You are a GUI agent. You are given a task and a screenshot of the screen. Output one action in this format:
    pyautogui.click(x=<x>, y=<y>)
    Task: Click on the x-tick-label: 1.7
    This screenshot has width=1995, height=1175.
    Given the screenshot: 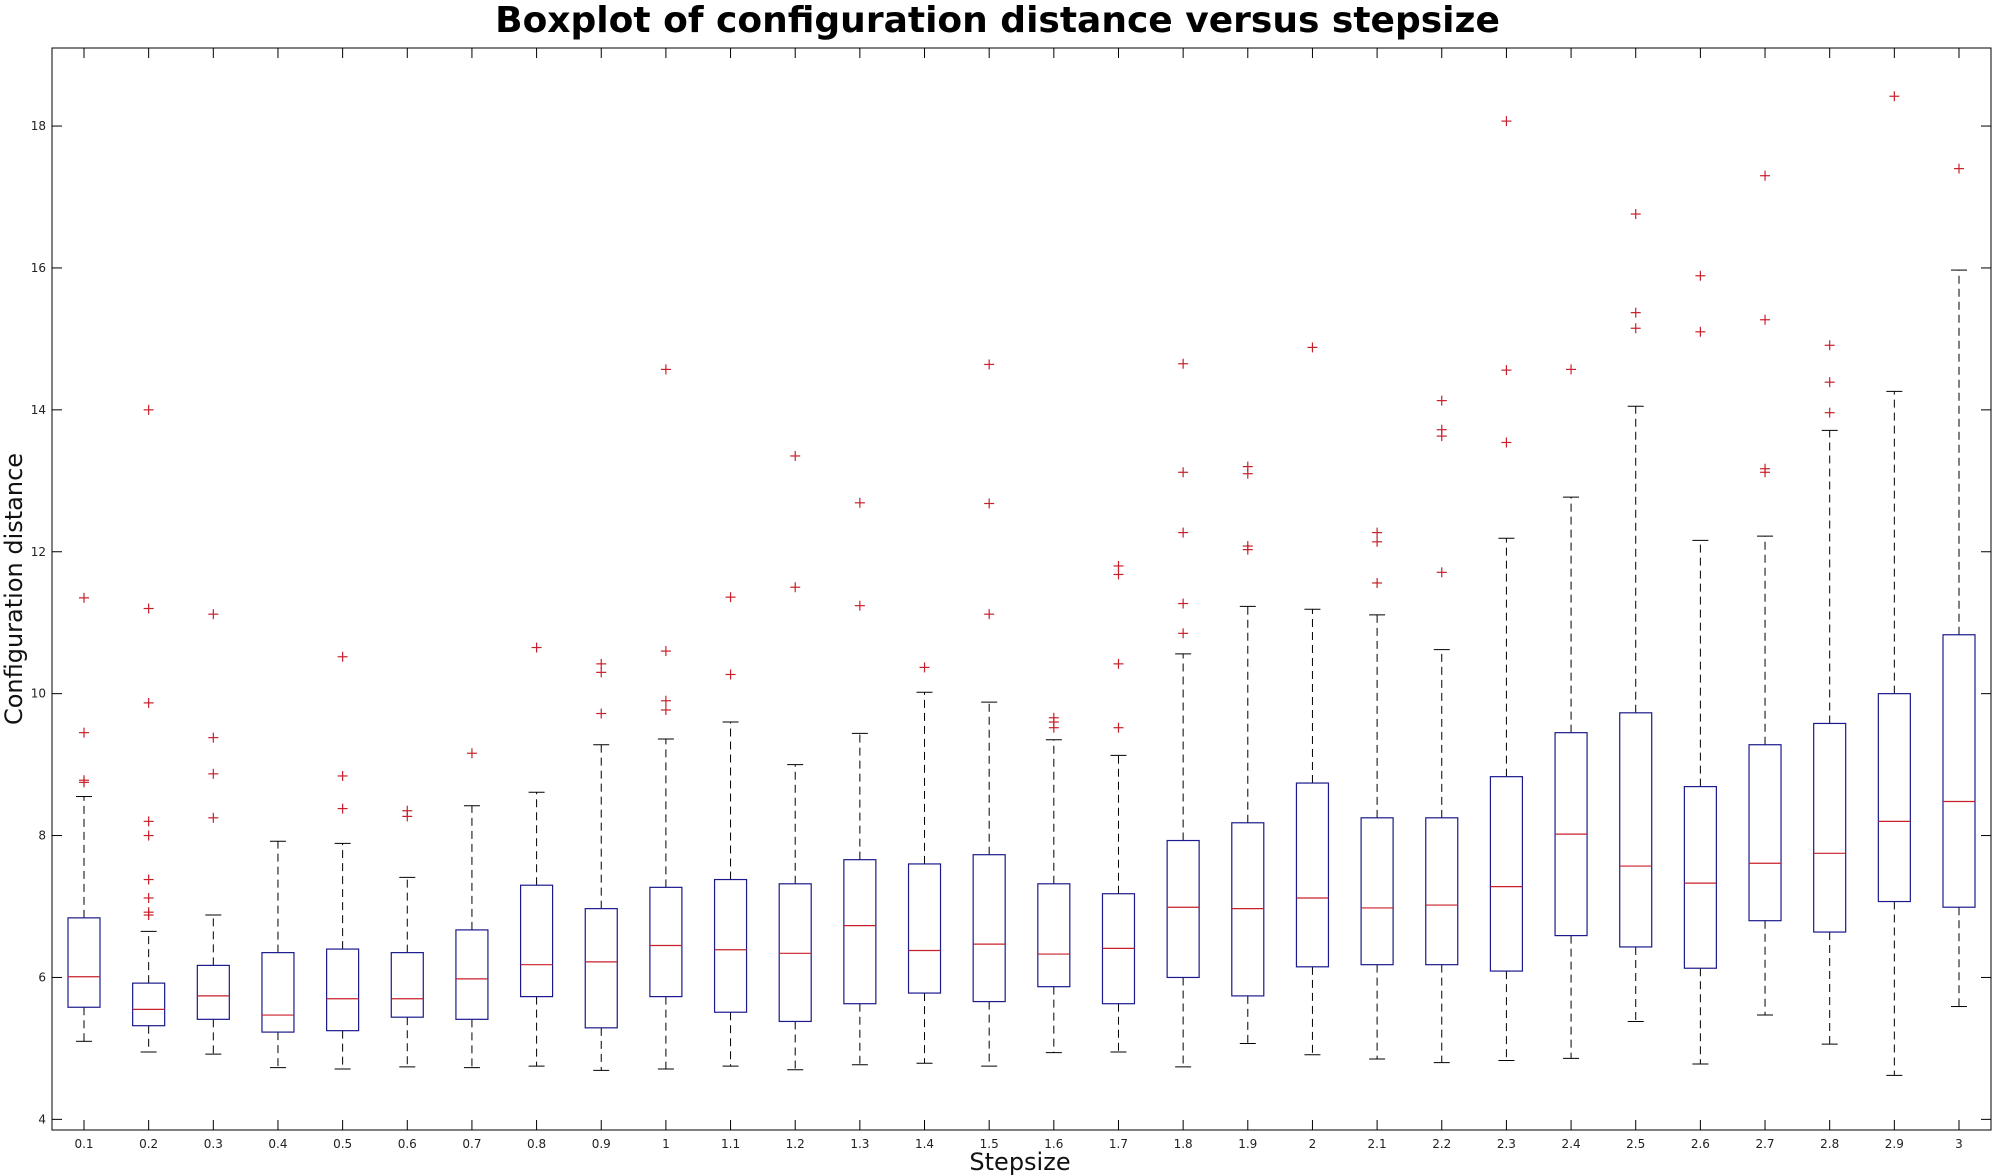 What is the action you would take?
    pyautogui.click(x=1118, y=1144)
    